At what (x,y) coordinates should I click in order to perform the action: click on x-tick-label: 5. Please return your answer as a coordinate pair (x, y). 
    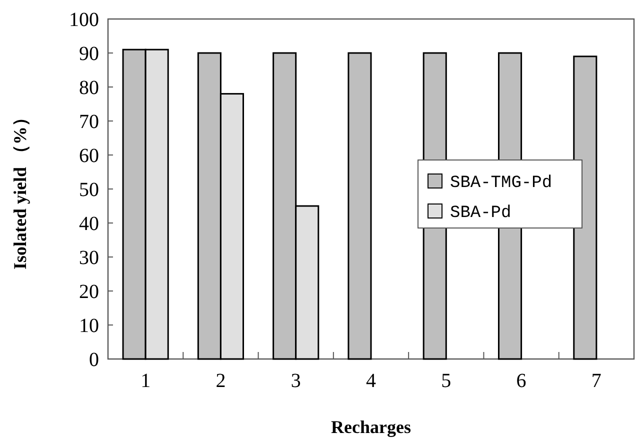
    Looking at the image, I should click on (446, 381).